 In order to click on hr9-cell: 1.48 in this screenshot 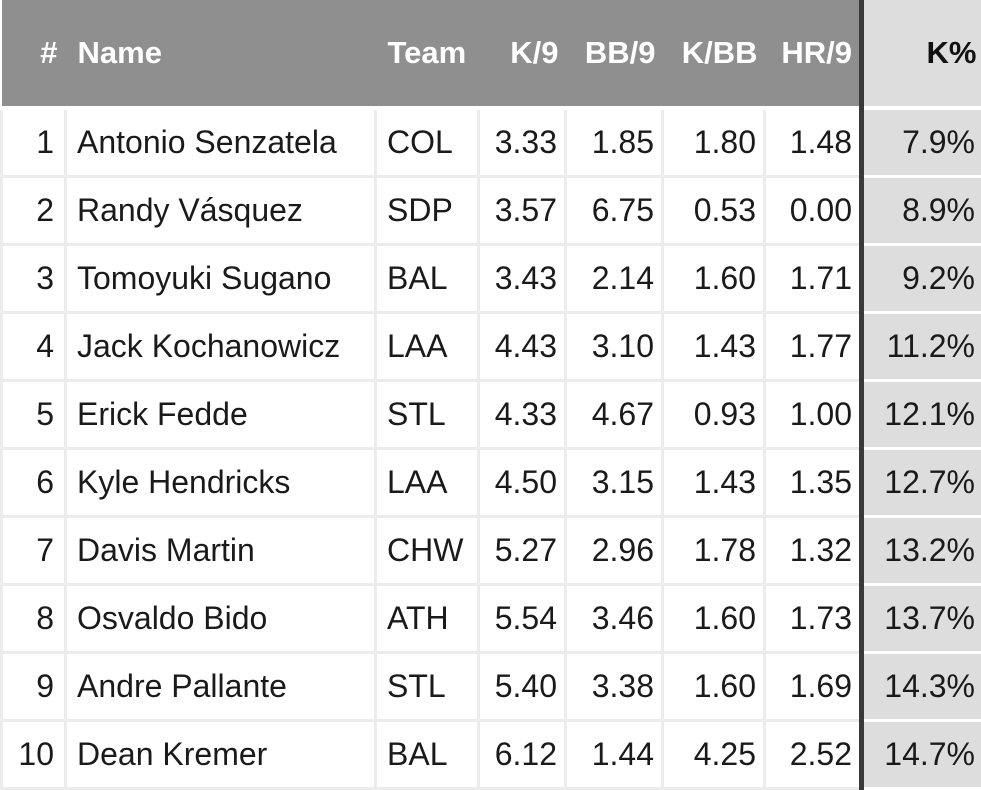, I will do `click(813, 142)`.